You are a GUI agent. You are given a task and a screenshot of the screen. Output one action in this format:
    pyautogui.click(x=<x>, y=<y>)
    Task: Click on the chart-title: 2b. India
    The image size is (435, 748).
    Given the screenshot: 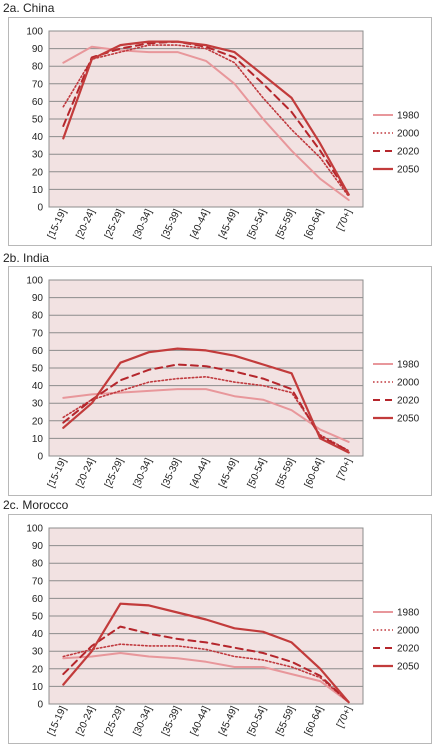 What is the action you would take?
    pyautogui.click(x=26, y=258)
    